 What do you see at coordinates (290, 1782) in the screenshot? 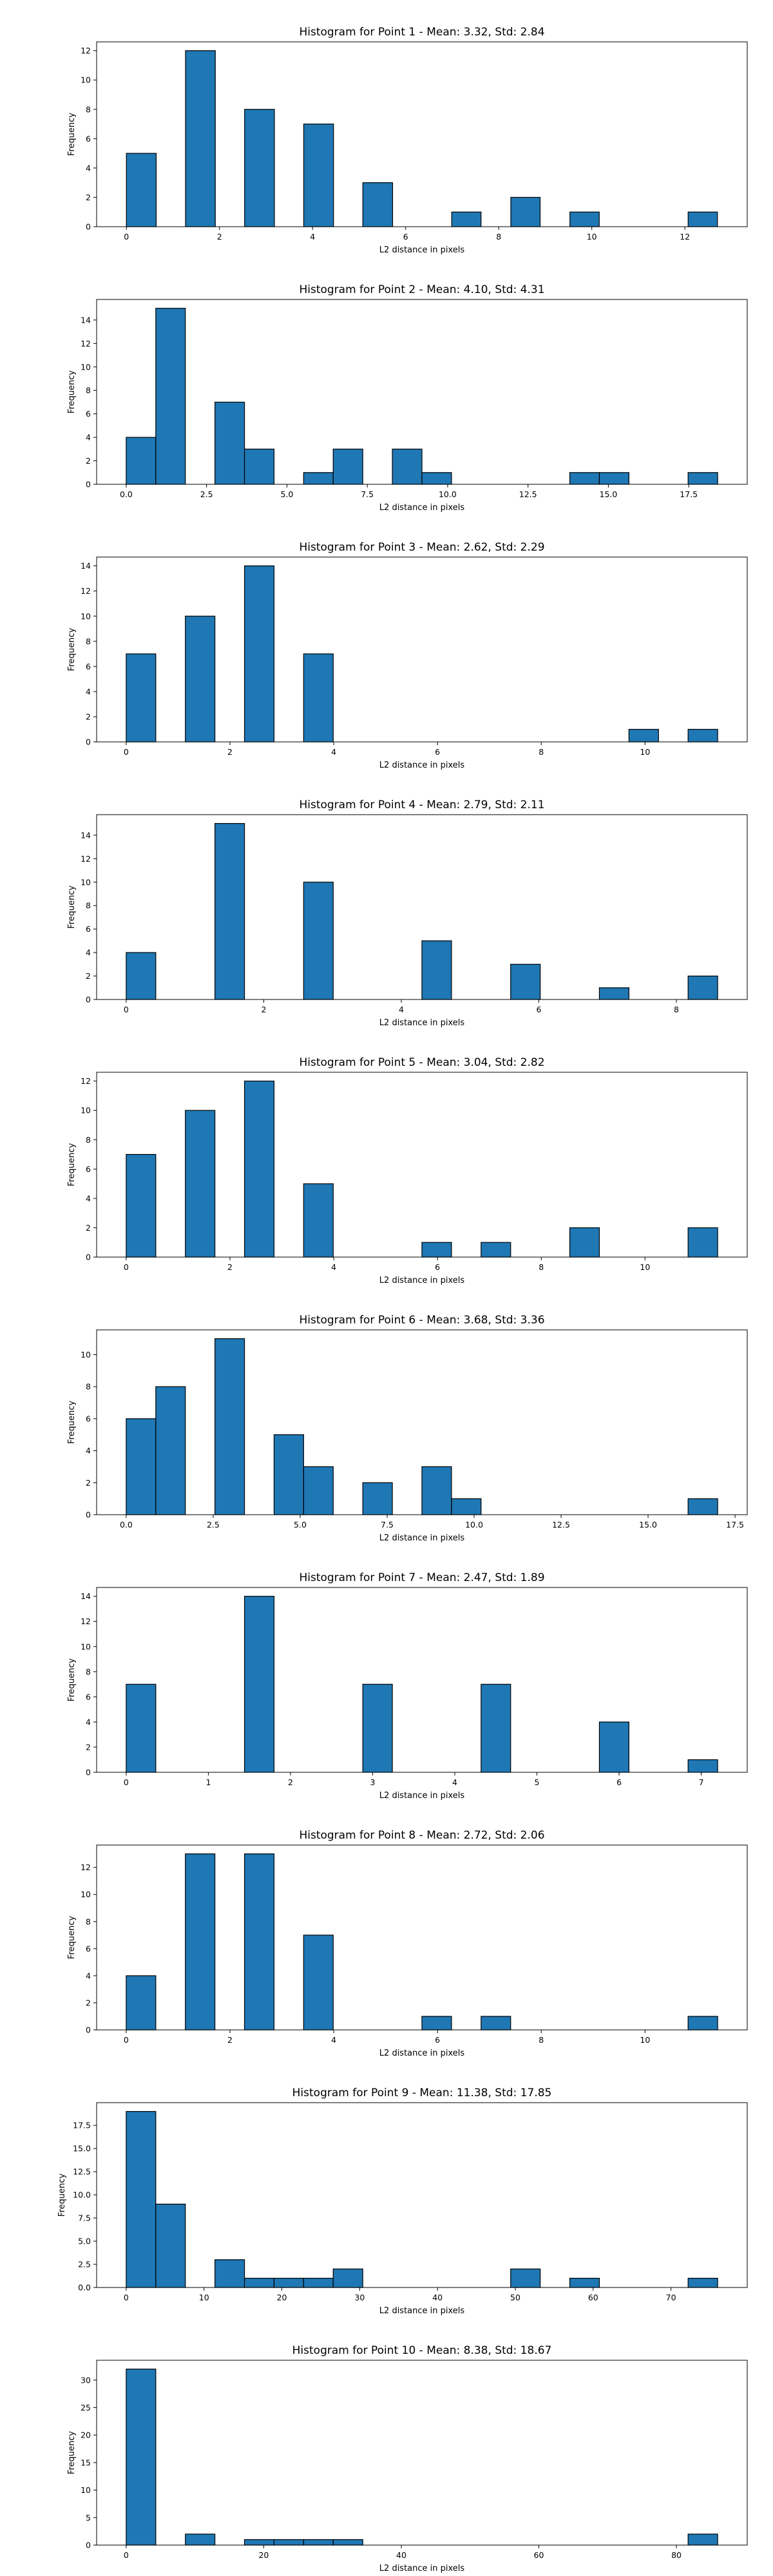
I see `x-tick-label: 2` at bounding box center [290, 1782].